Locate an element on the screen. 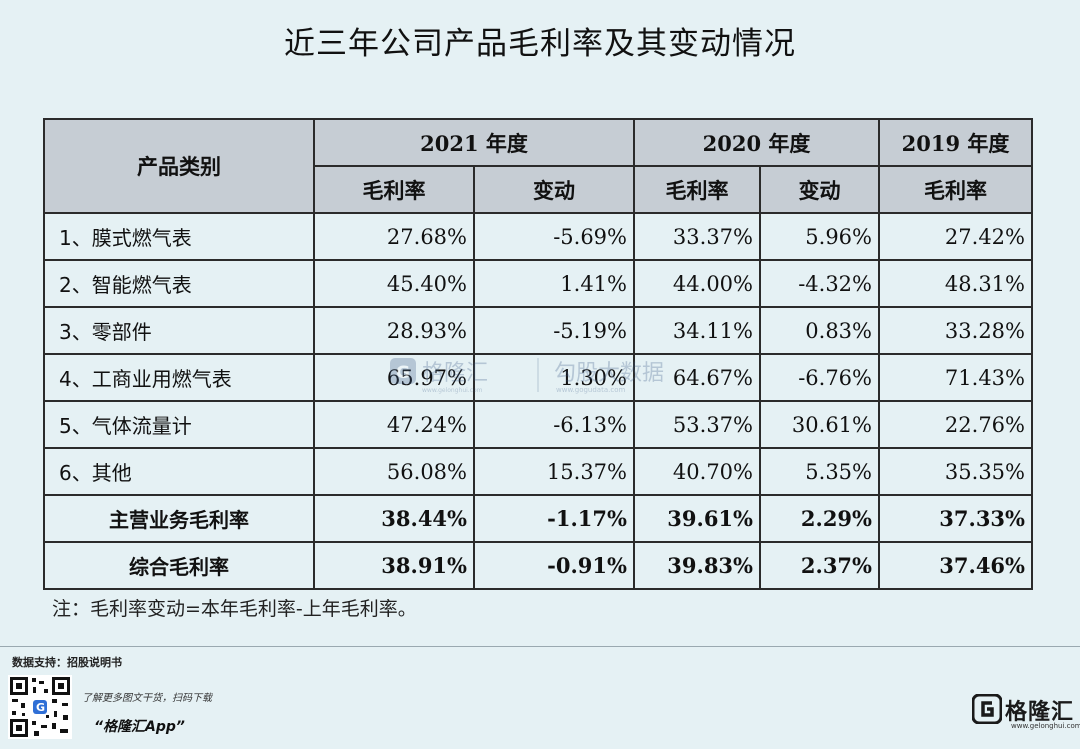 This screenshot has height=749, width=1080. promo-line: 了解更多图文干货，扫码下载 is located at coordinates (147, 698).